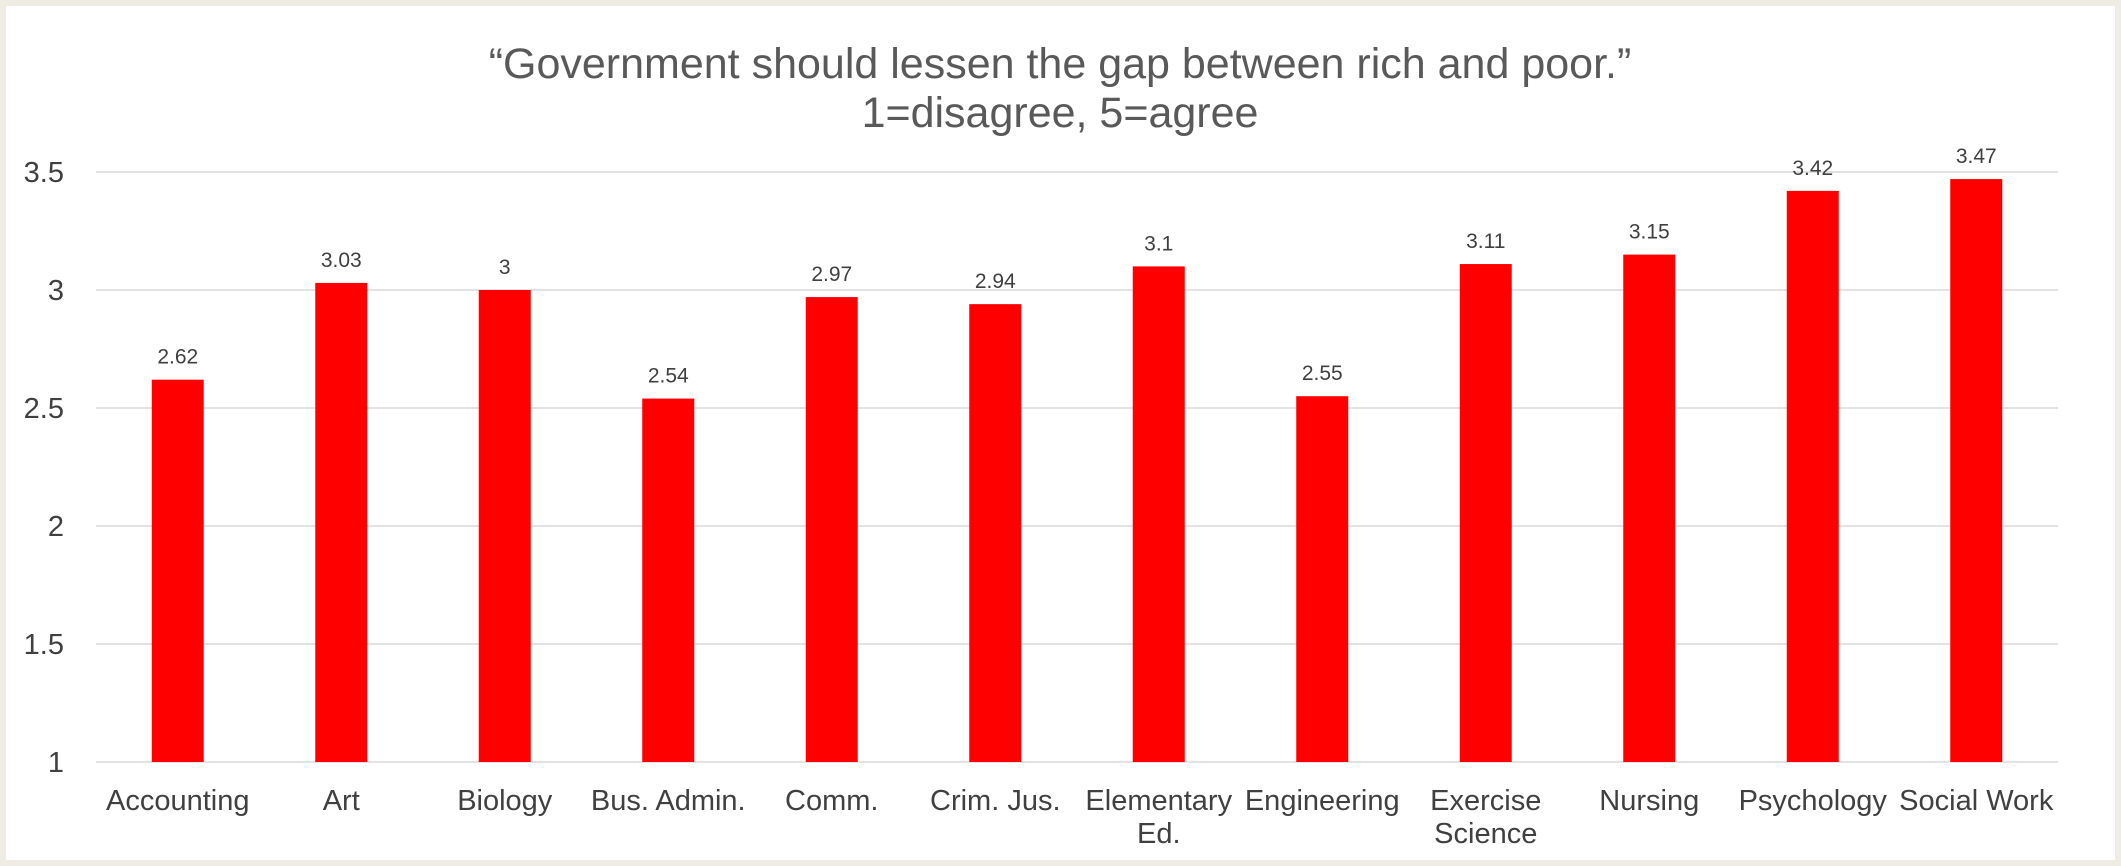 This screenshot has height=866, width=2121. I want to click on y-tick-label: 1, so click(56, 763).